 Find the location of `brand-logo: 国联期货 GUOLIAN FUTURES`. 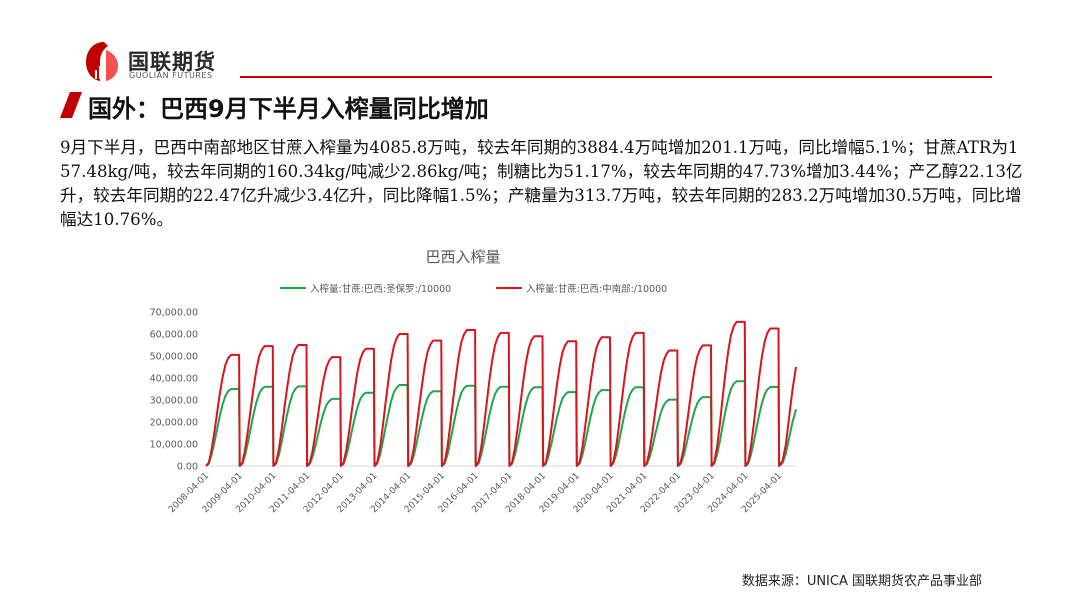

brand-logo: 国联期货 GUOLIAN FUTURES is located at coordinates (167, 61).